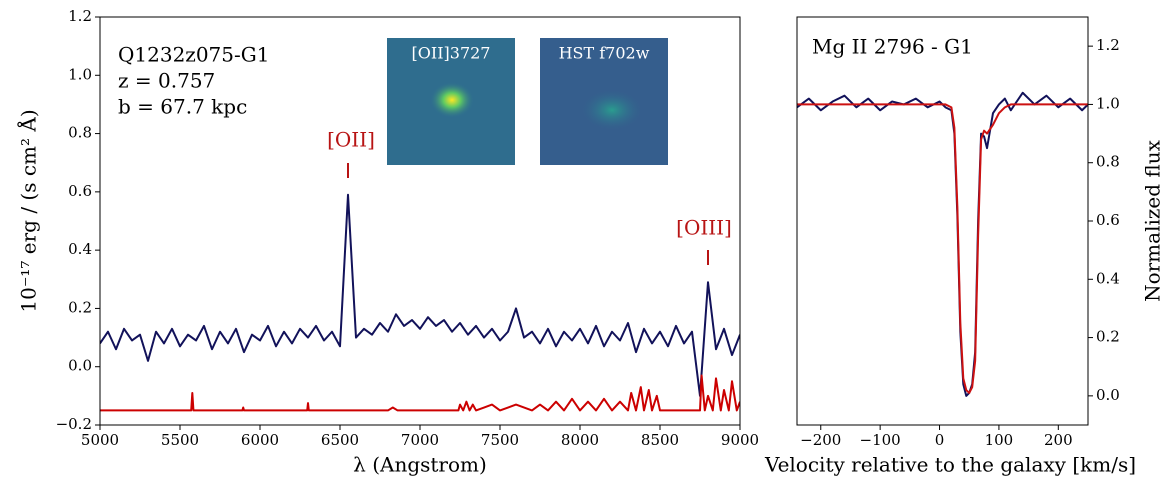 Image resolution: width=1172 pixels, height=488 pixels. I want to click on x-tick-label: −100, so click(880, 440).